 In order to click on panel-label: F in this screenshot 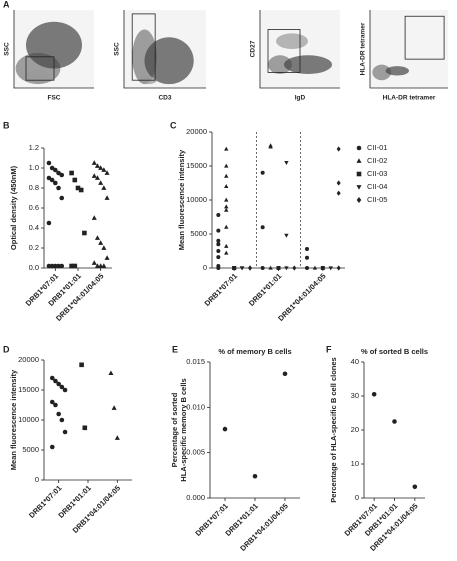, I will do `click(329, 349)`.